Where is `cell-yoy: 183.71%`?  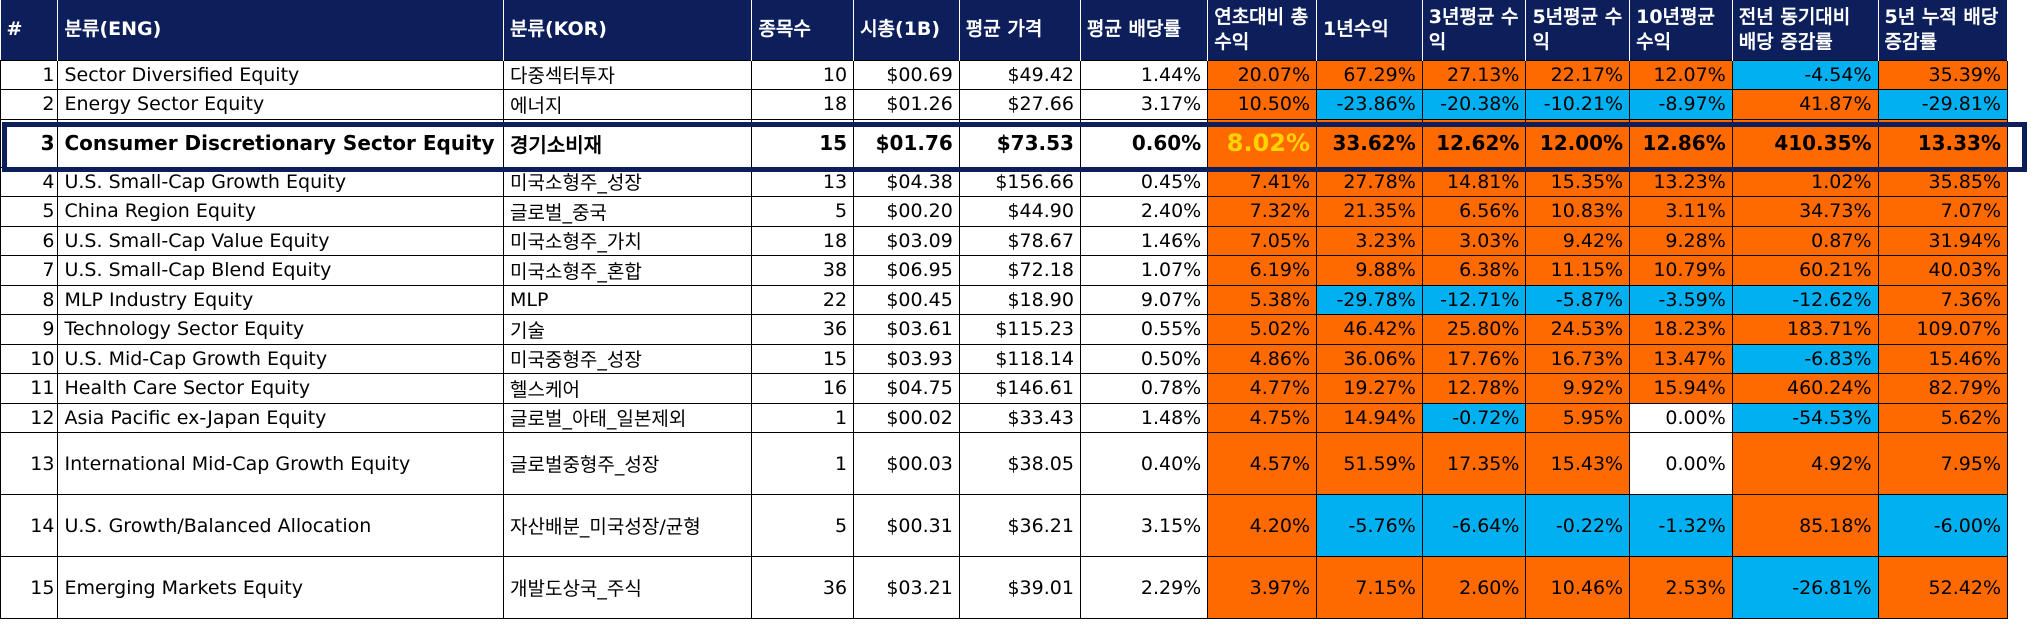
cell-yoy: 183.71% is located at coordinates (1805, 329).